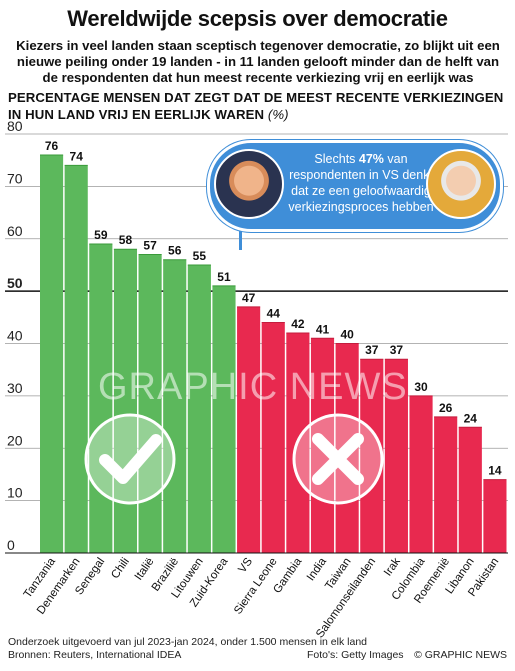  I want to click on footer-sources: Bronnen: Reuters, International IDEA, so click(95, 655).